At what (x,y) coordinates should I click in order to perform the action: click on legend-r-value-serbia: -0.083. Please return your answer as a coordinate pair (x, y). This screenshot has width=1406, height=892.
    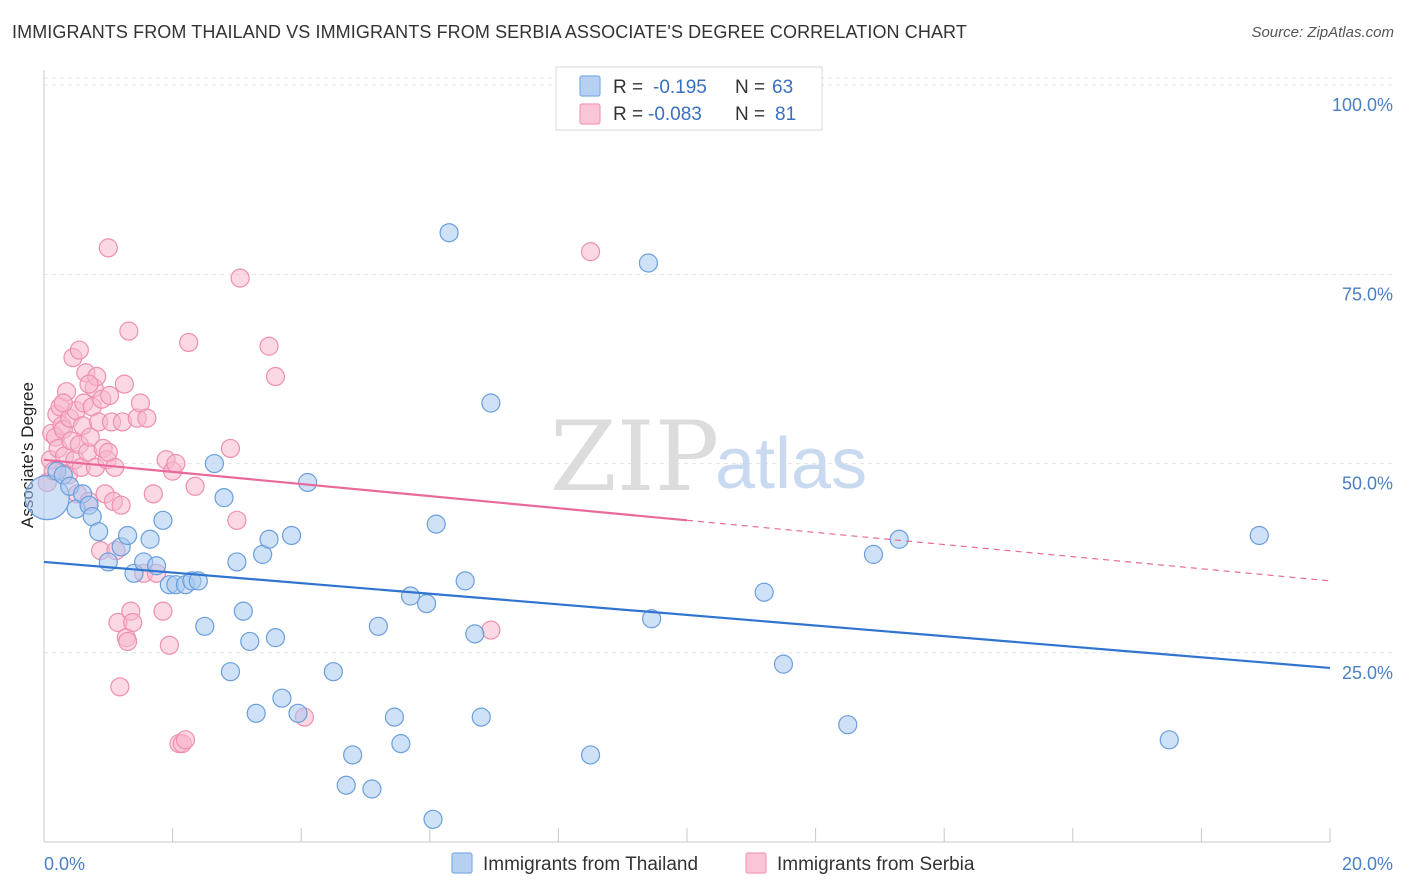
    Looking at the image, I should click on (675, 114).